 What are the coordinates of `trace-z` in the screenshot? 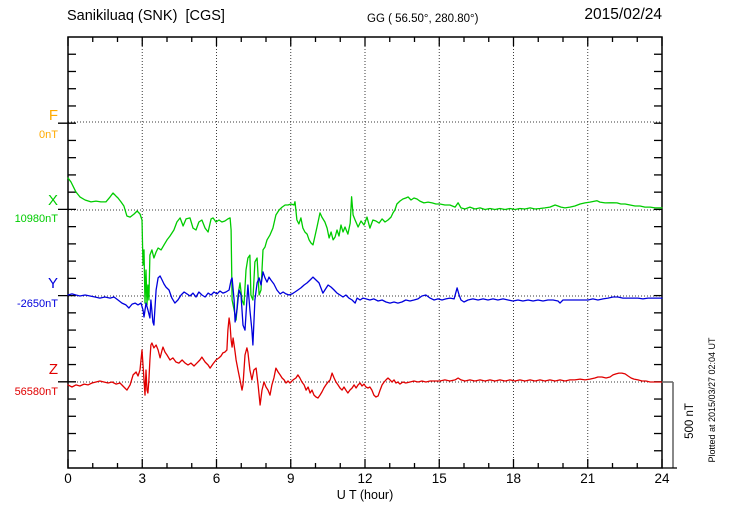 It's located at (365, 361).